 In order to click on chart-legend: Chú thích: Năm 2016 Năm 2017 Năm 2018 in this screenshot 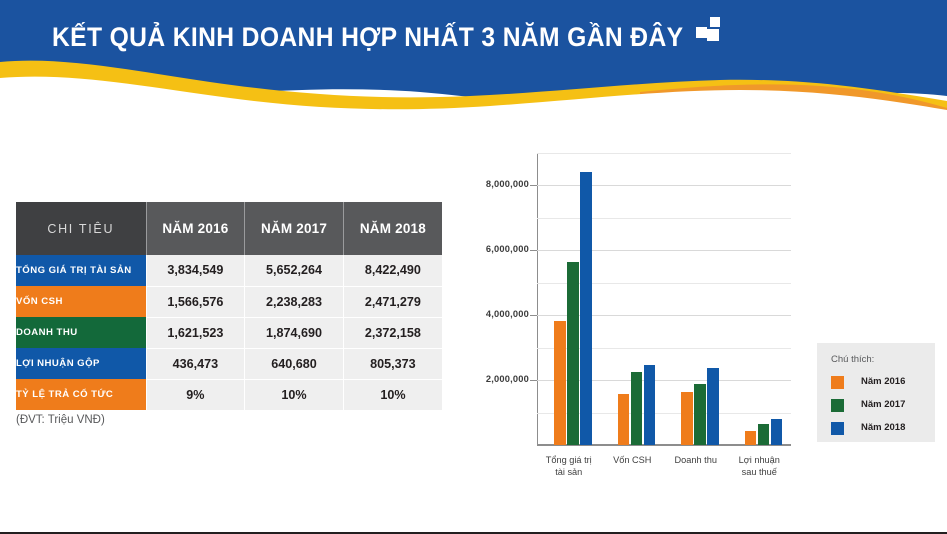, I will do `click(876, 392)`.